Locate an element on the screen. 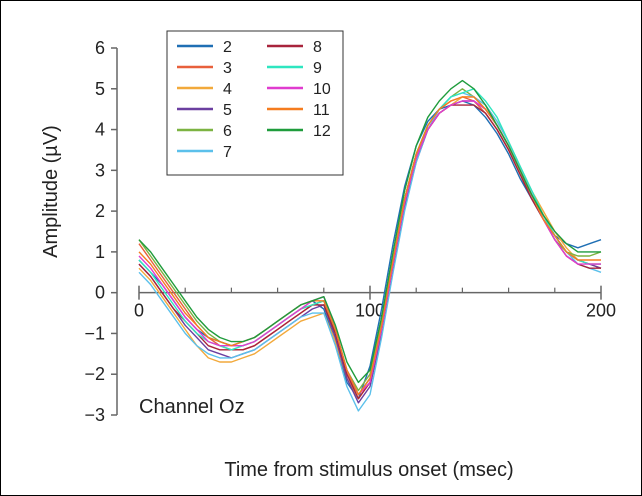 This screenshot has width=642, height=496. y-tick-label: −1 is located at coordinates (94, 333).